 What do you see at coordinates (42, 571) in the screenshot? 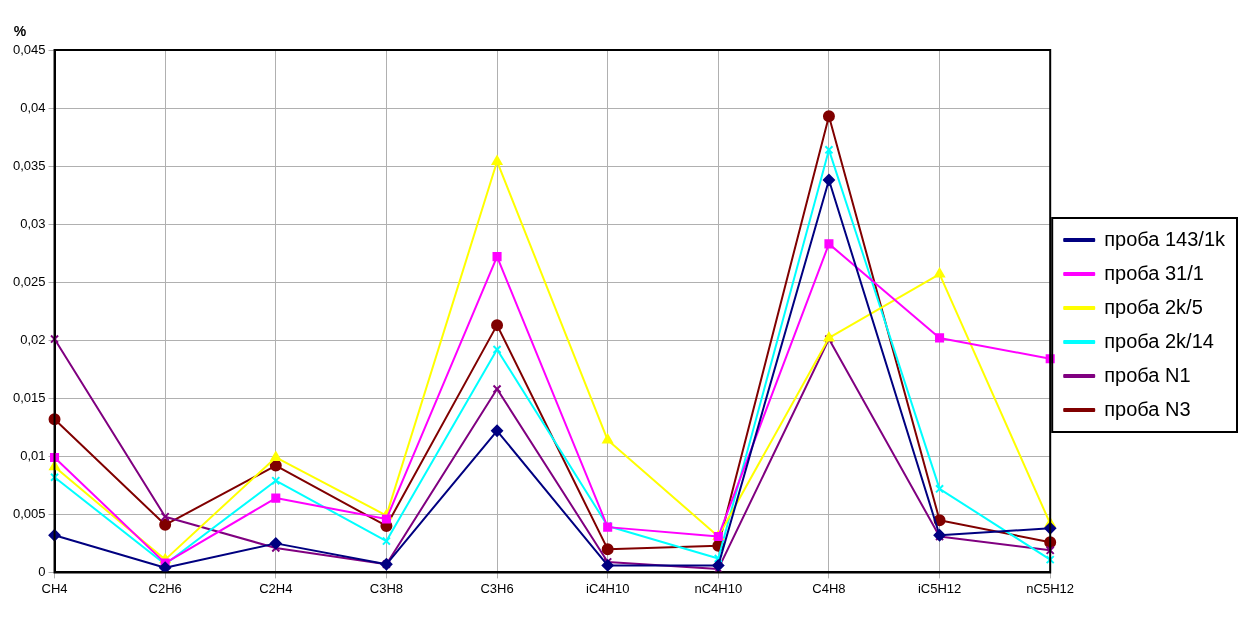
I see `y-tick-label: 0` at bounding box center [42, 571].